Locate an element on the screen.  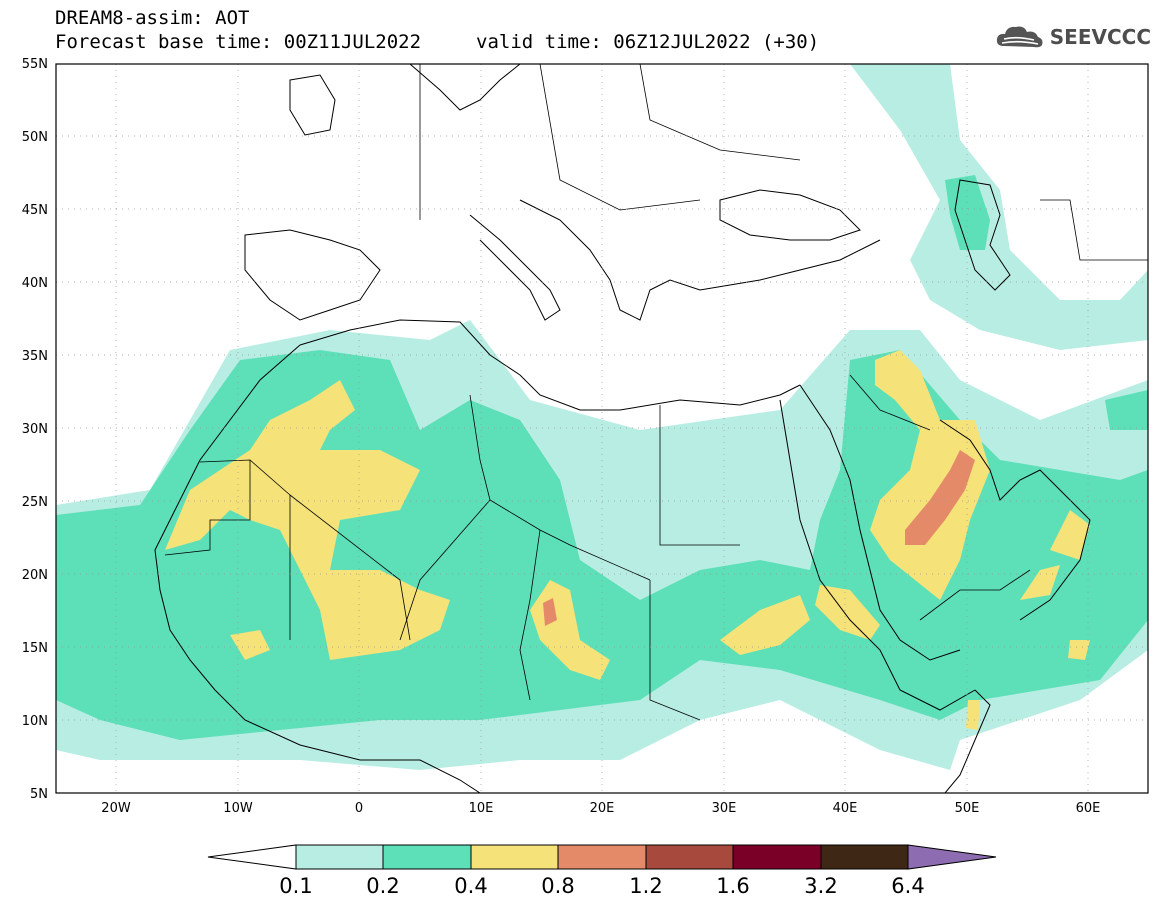
colorbar-label: 0.2 is located at coordinates (382, 886).